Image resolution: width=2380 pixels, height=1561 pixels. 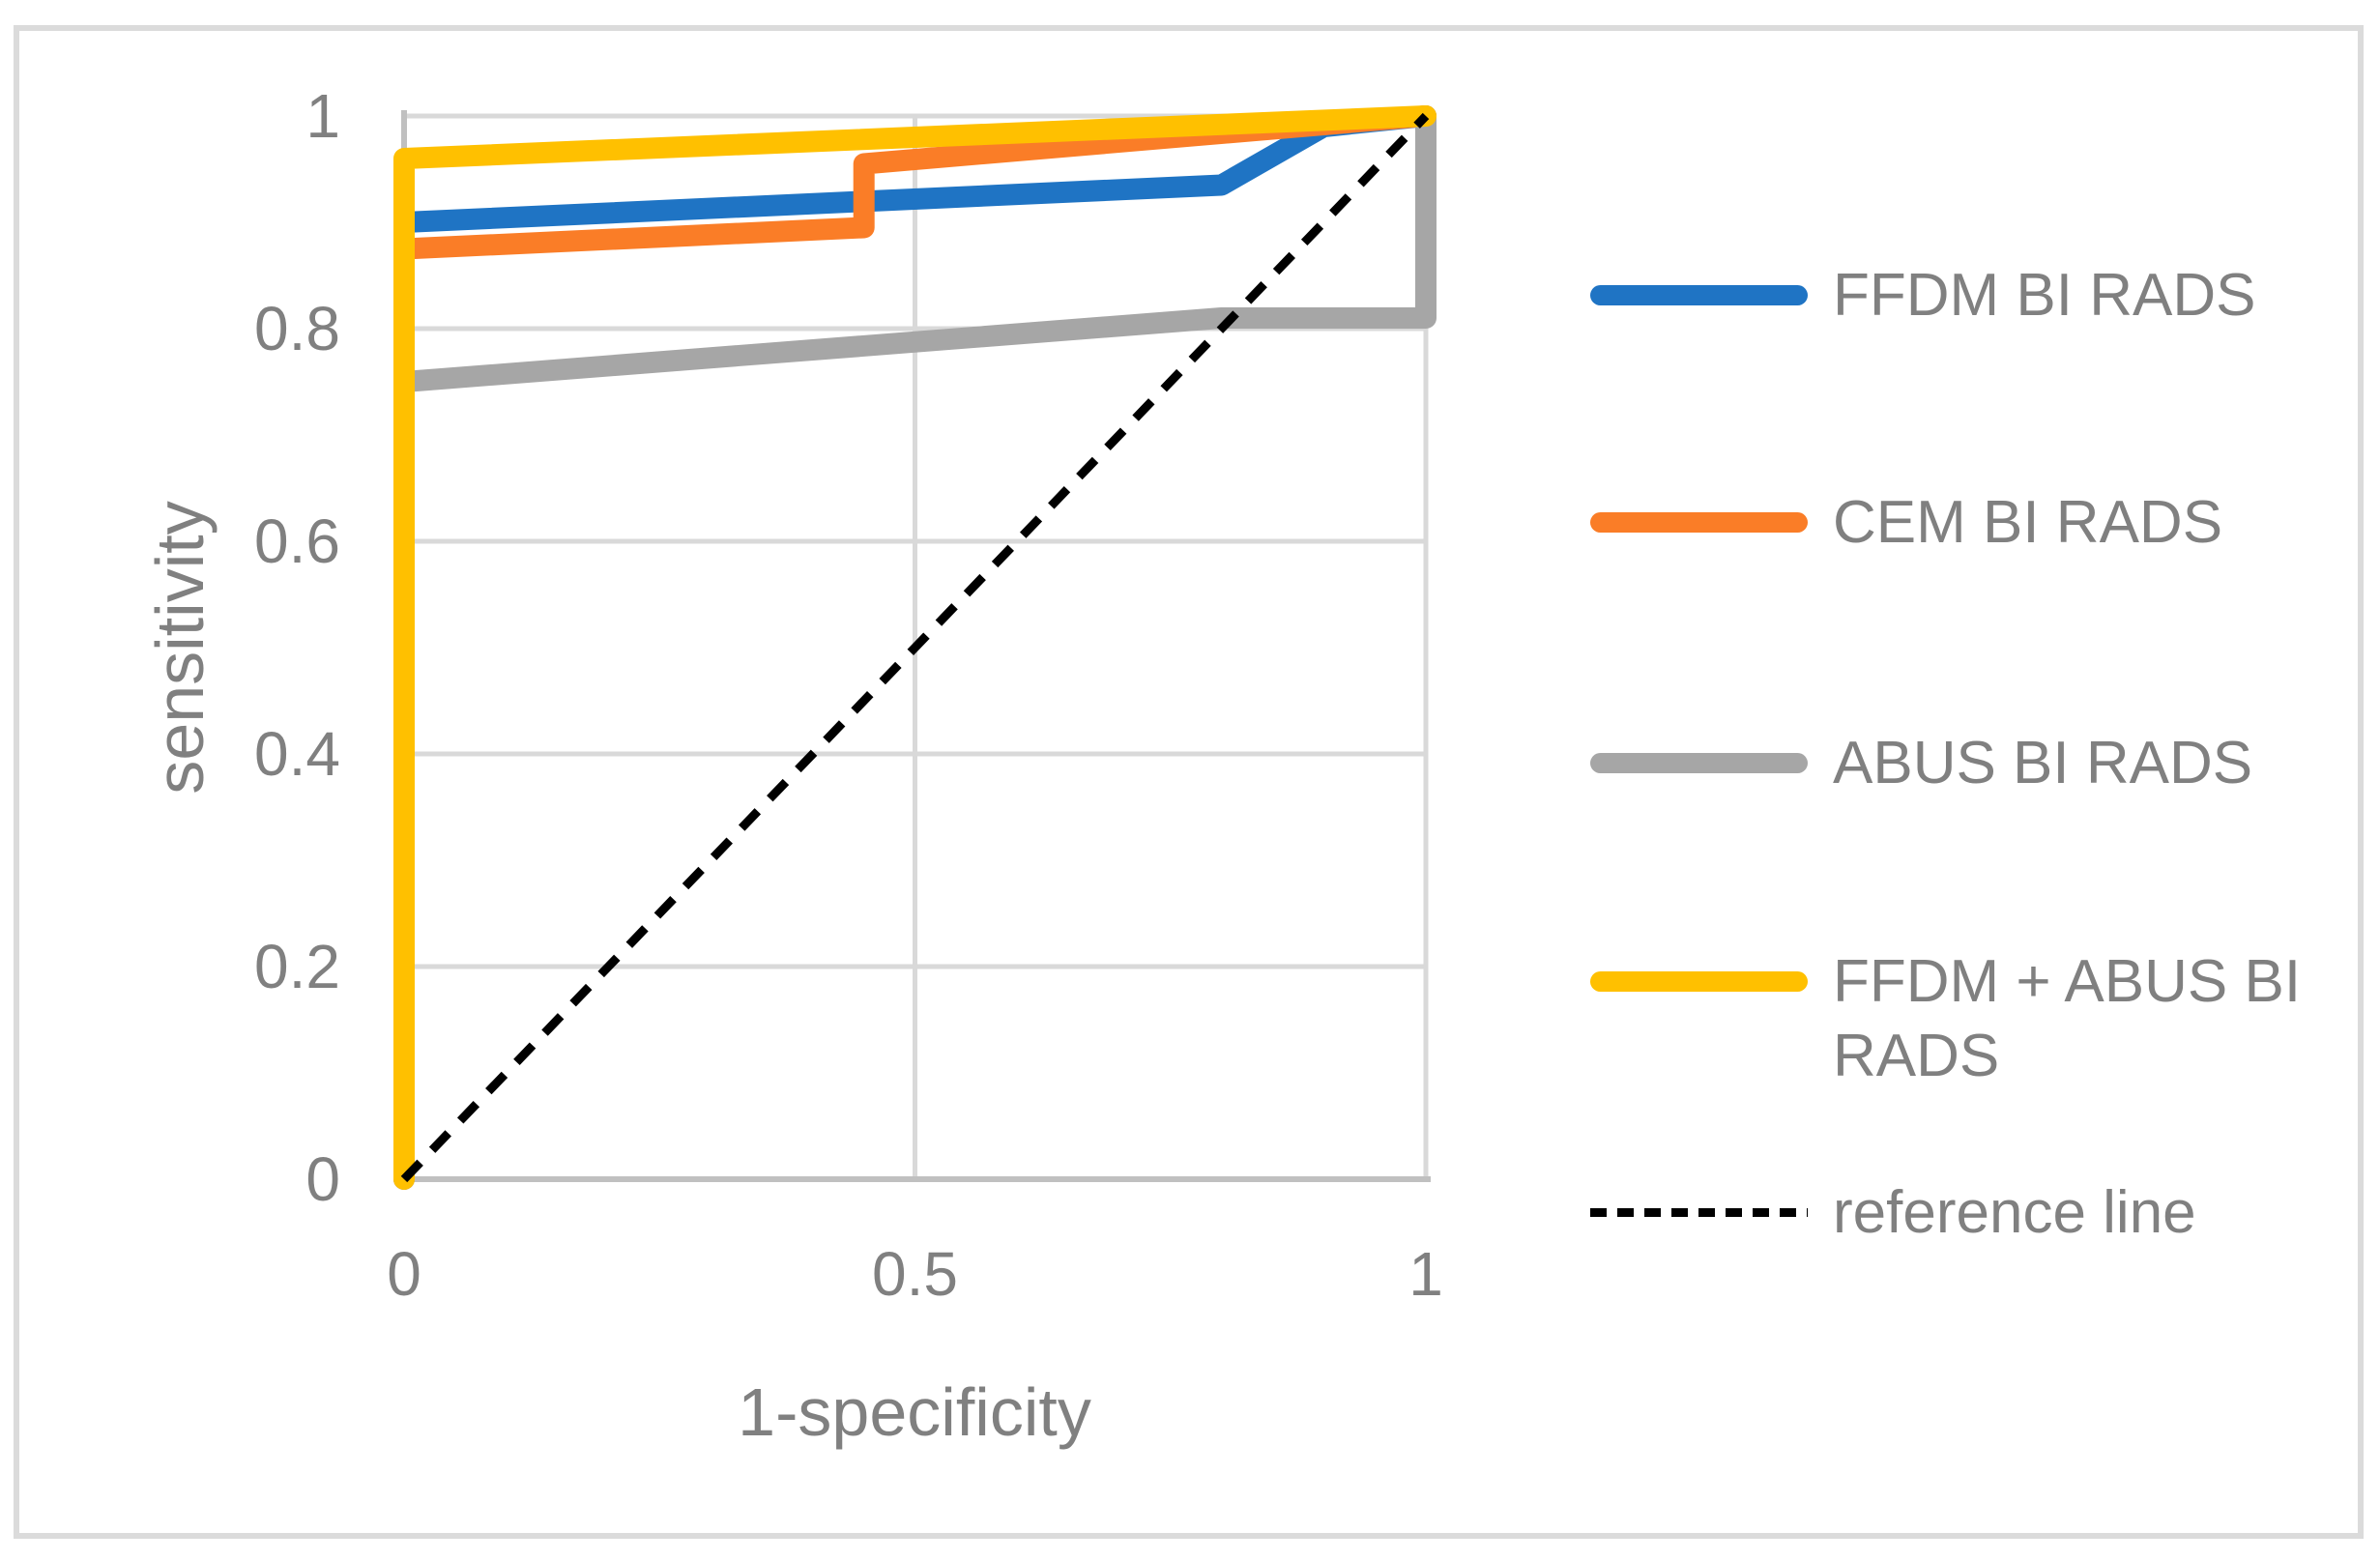 I want to click on y-tick-label: 0.8, so click(x=297, y=328).